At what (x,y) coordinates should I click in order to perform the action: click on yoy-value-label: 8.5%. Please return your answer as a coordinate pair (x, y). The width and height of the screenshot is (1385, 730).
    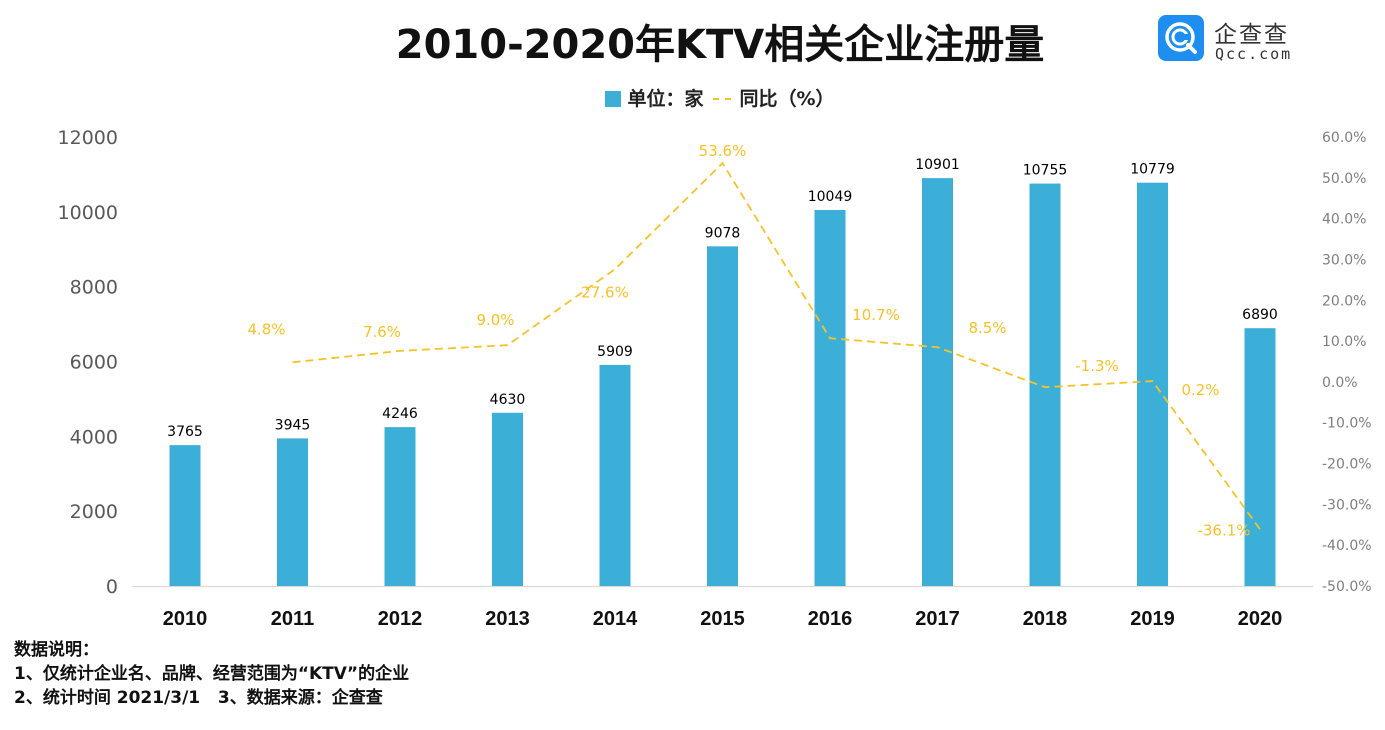
    Looking at the image, I should click on (987, 328).